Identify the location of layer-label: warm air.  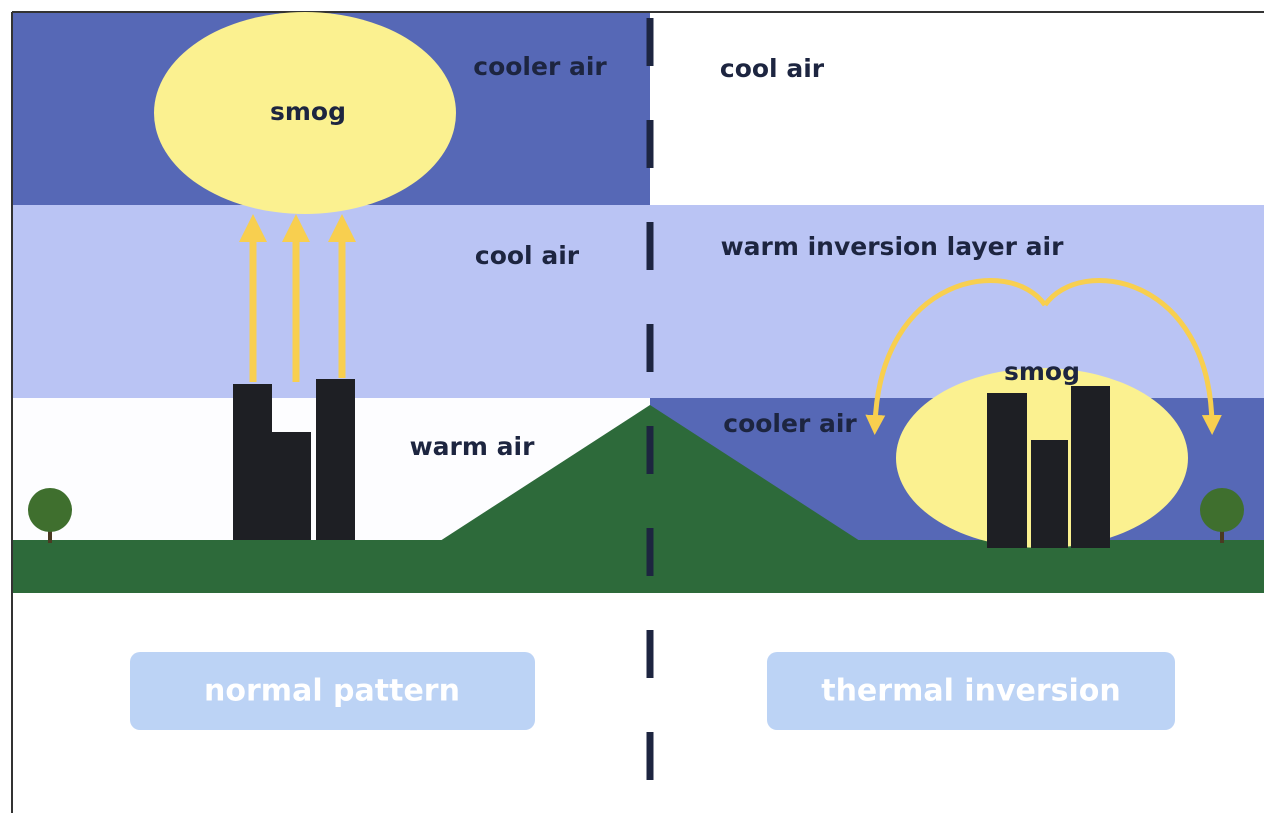
(472, 446).